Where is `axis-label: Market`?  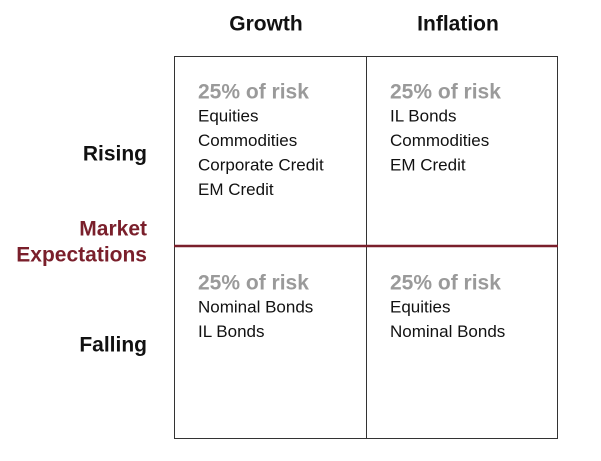 axis-label: Market is located at coordinates (113, 229).